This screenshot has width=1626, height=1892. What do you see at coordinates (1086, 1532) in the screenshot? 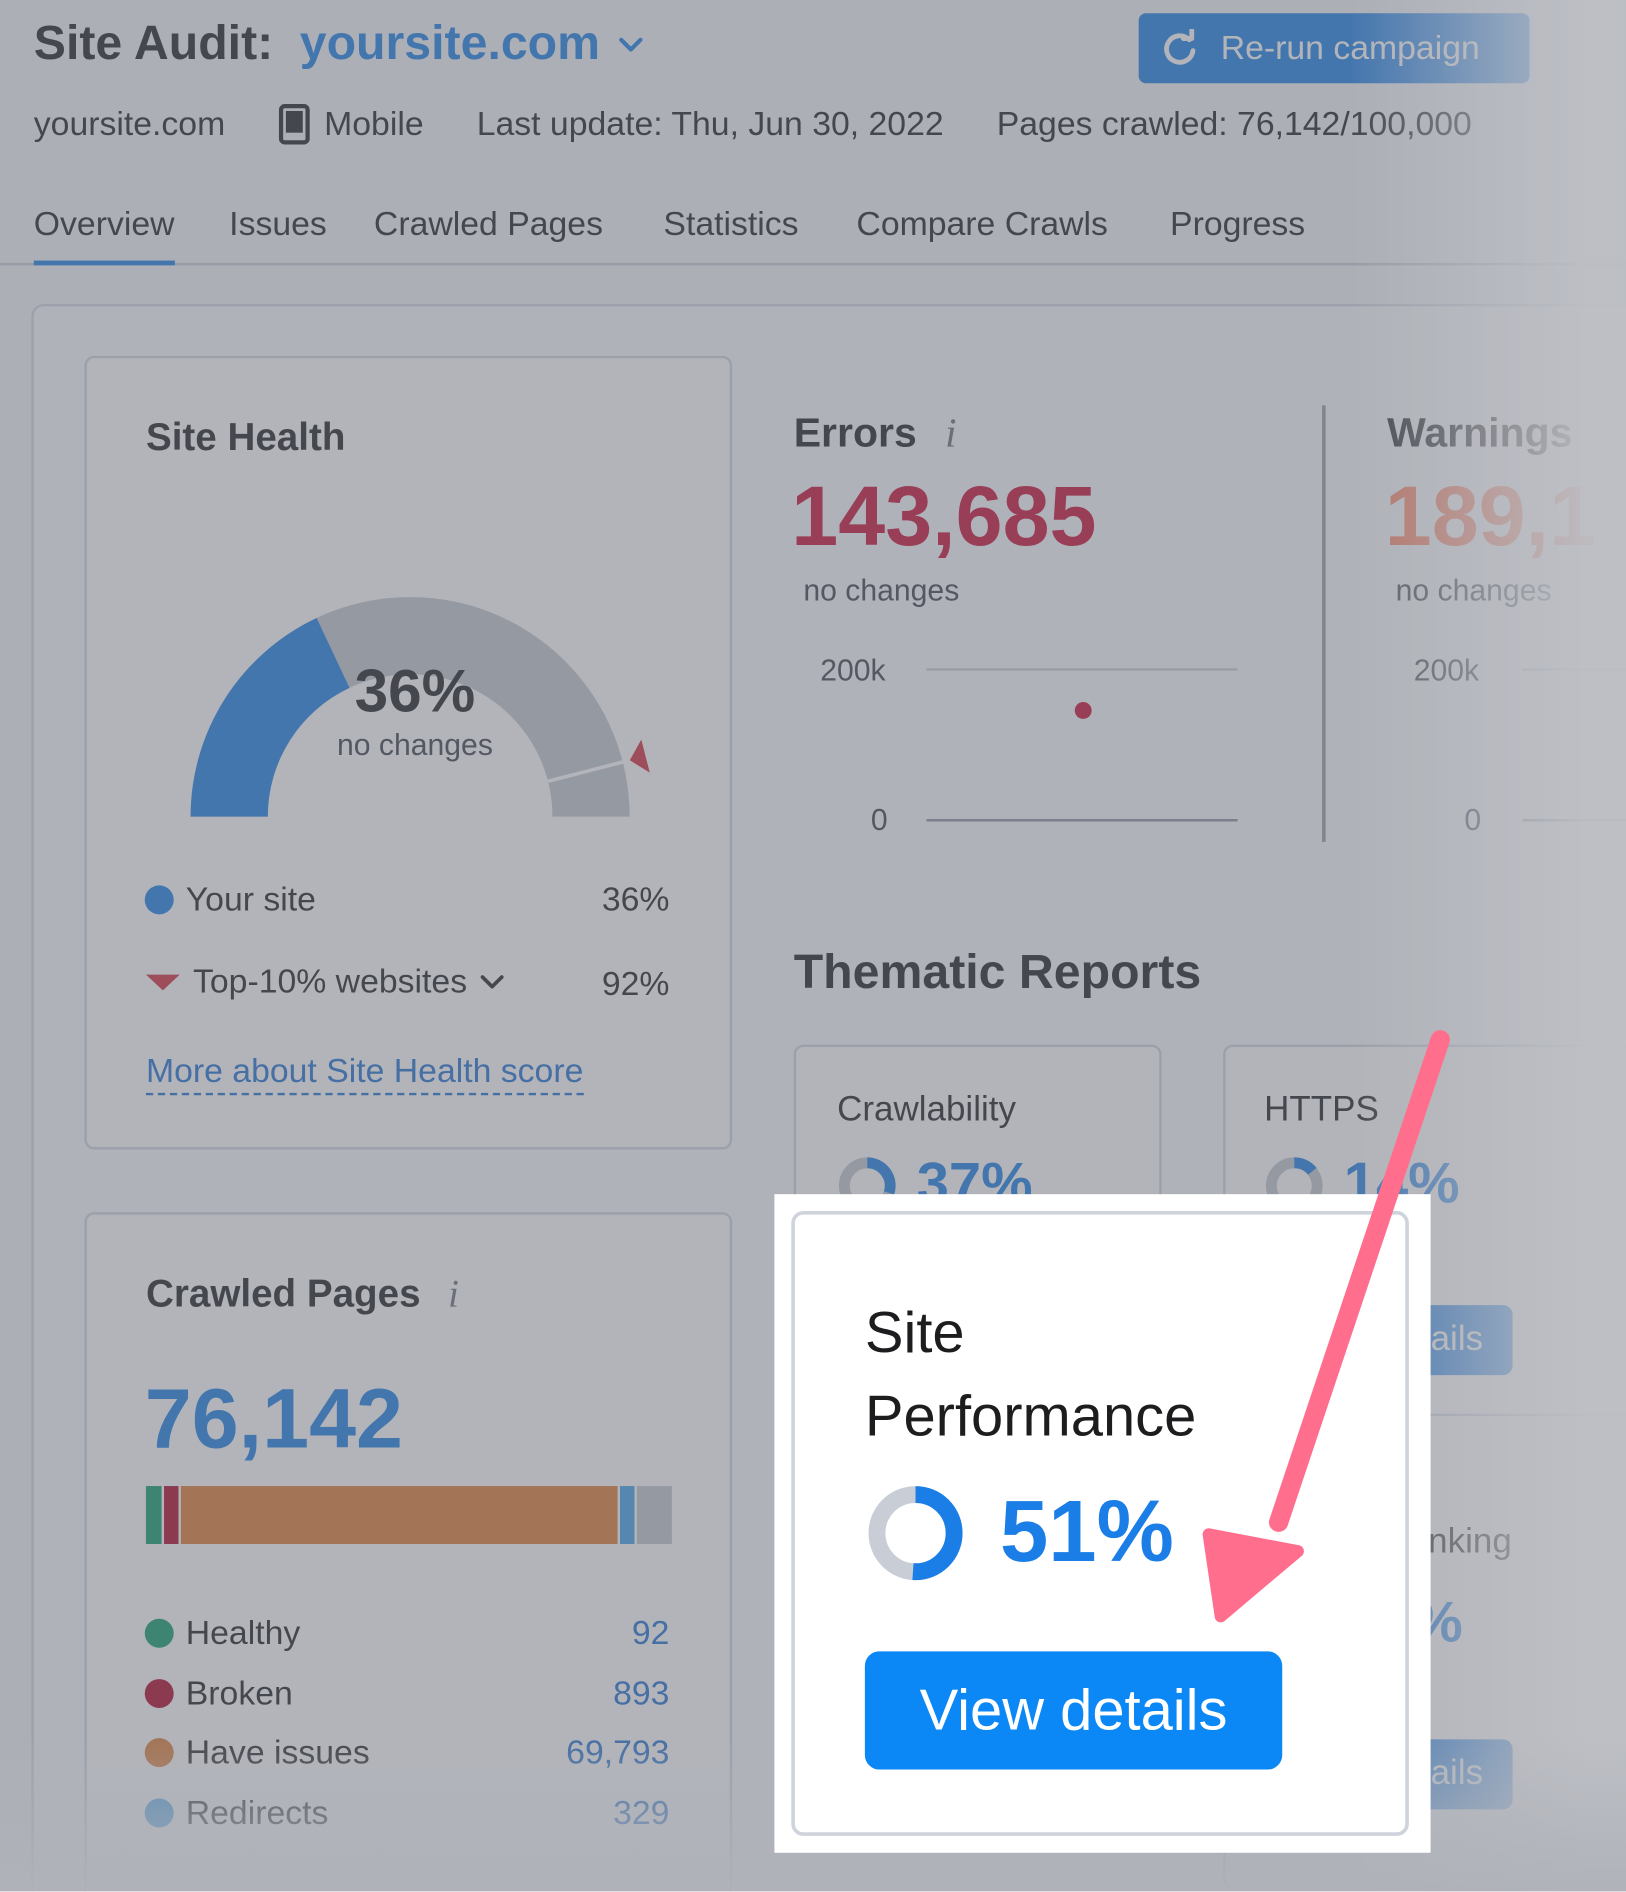
I see `site-performance-percent: 51%` at bounding box center [1086, 1532].